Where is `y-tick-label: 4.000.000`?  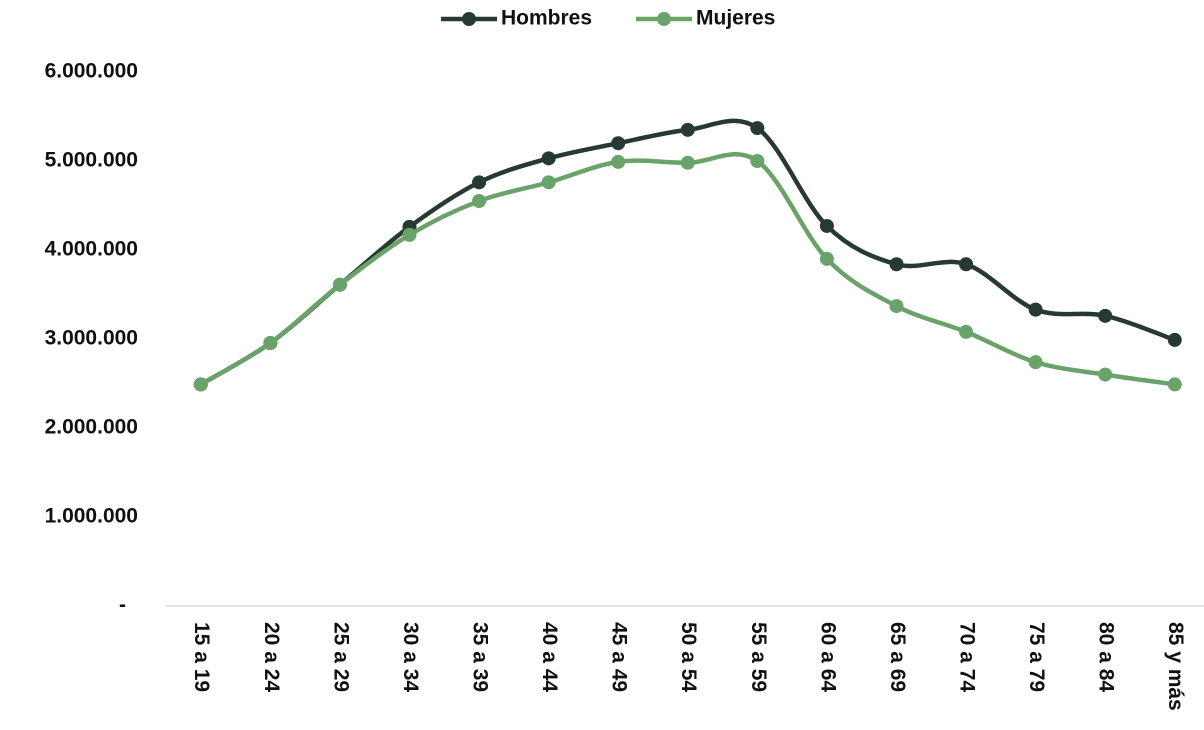
y-tick-label: 4.000.000 is located at coordinates (91, 249).